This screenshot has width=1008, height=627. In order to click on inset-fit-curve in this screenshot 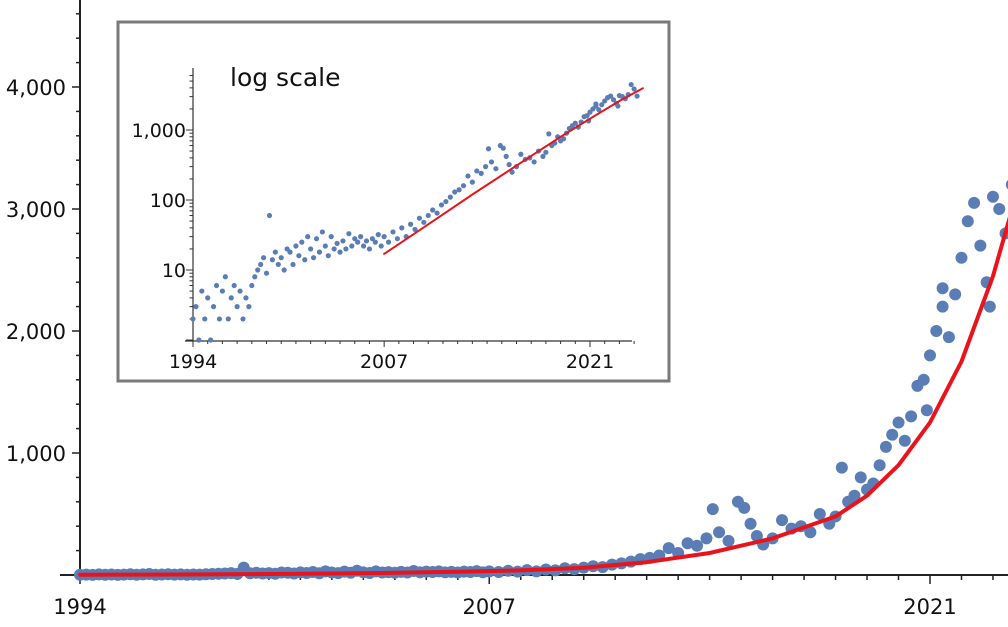, I will do `click(513, 171)`.